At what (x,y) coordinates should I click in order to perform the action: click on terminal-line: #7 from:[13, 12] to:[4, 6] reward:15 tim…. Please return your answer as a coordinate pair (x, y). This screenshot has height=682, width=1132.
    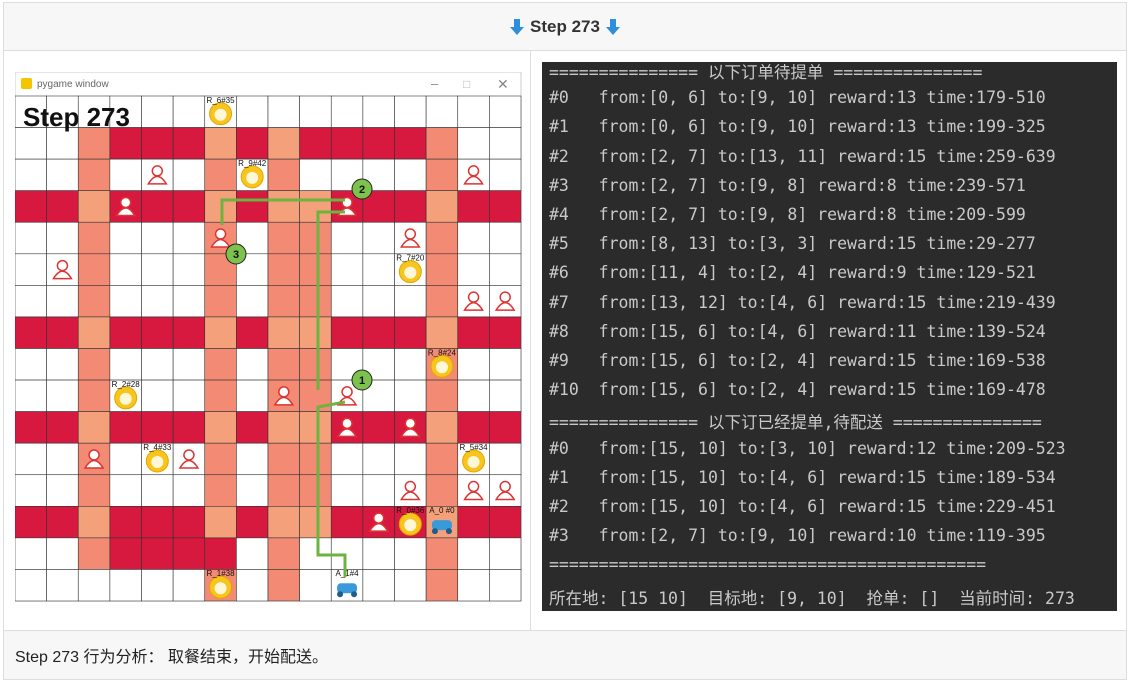
    Looking at the image, I should click on (802, 302).